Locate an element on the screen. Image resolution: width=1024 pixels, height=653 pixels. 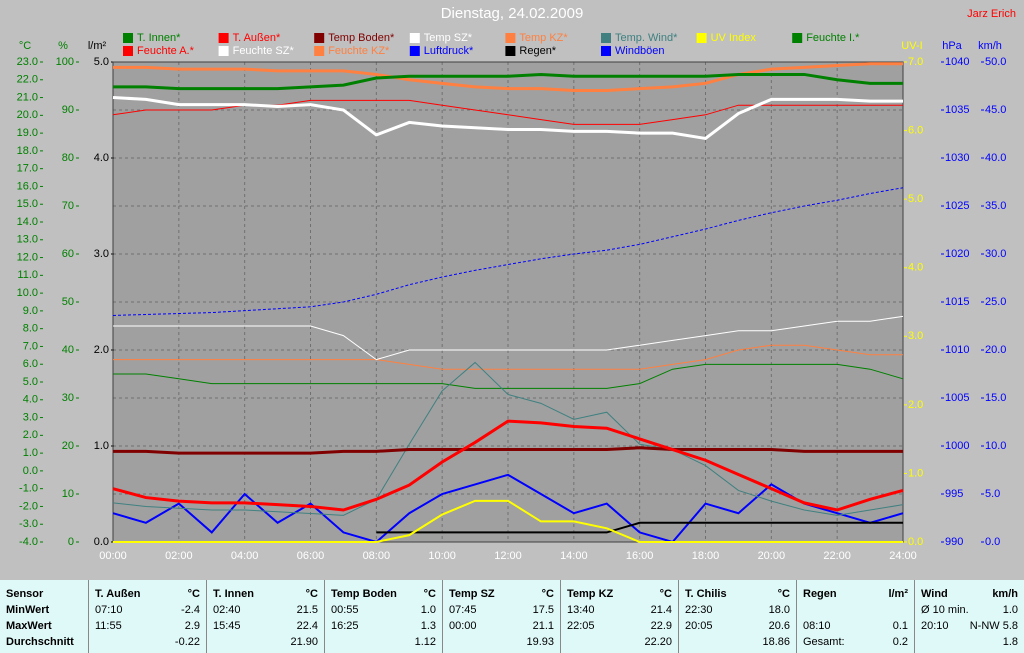
column-header: Wind km/h is located at coordinates (969, 594).